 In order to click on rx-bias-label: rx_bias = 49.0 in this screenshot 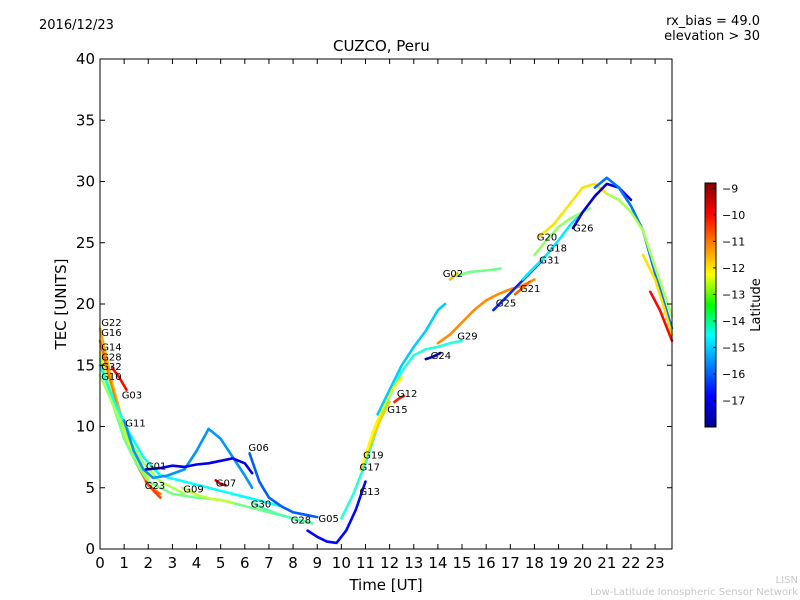, I will do `click(713, 21)`.